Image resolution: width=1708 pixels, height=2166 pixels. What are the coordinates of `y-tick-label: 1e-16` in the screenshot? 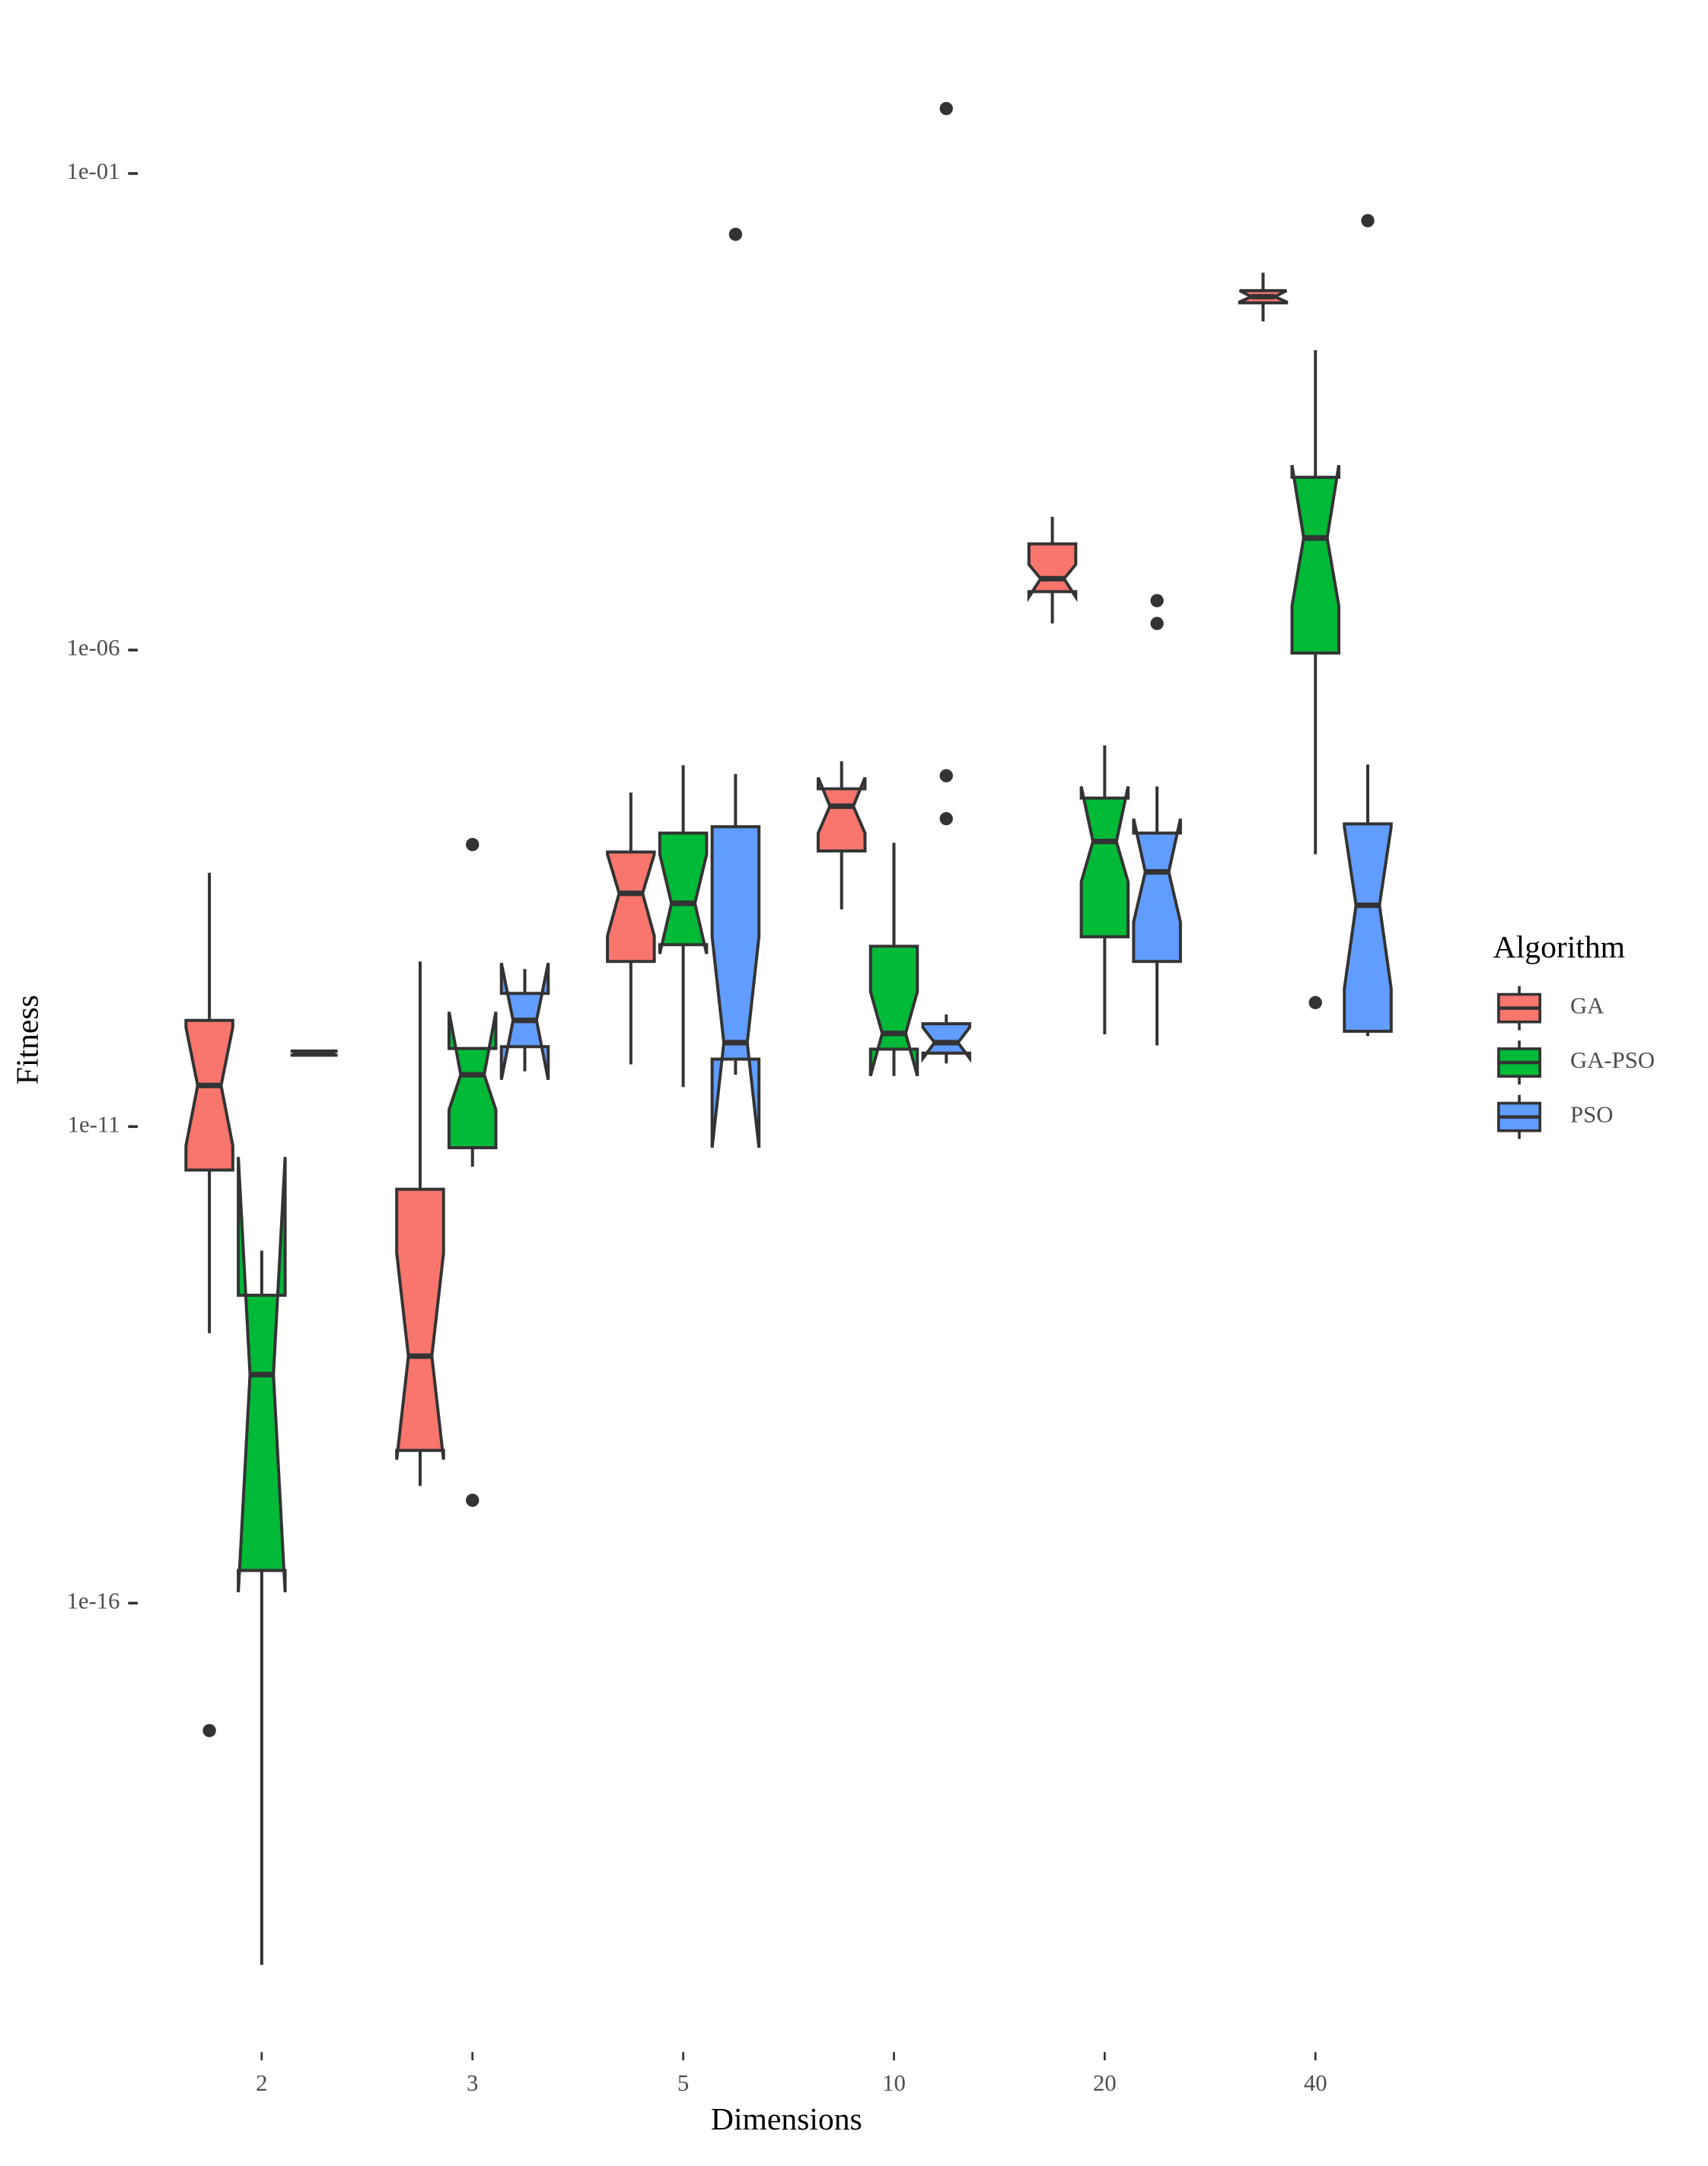 It's located at (92, 1600).